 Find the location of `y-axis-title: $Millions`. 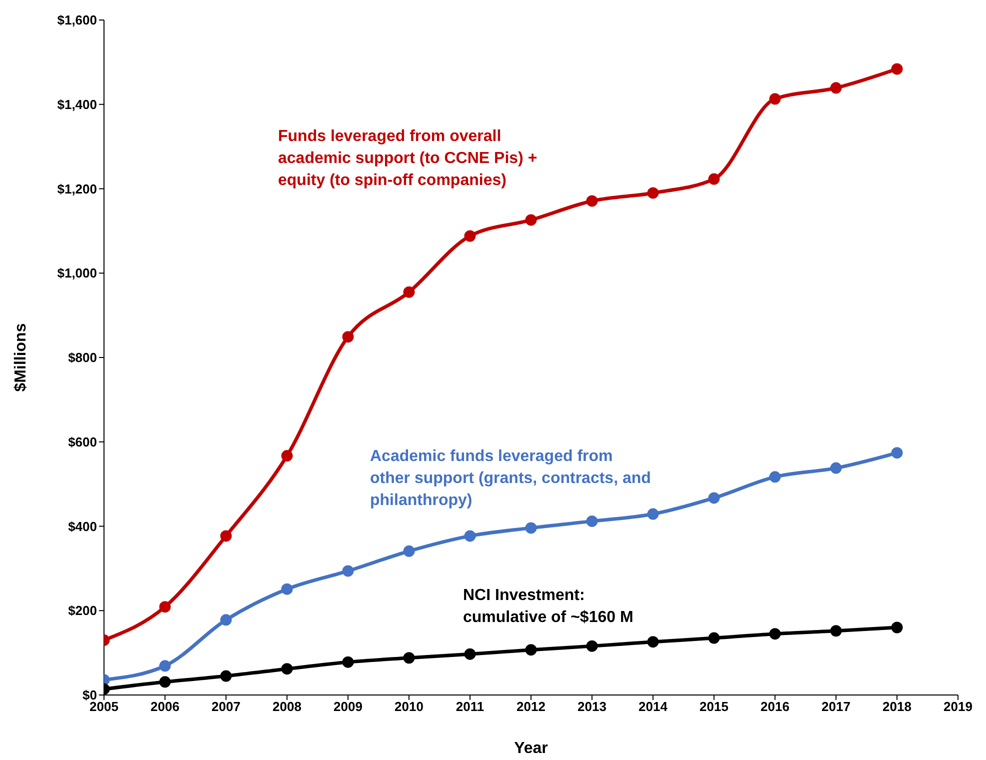

y-axis-title: $Millions is located at coordinates (21, 357).